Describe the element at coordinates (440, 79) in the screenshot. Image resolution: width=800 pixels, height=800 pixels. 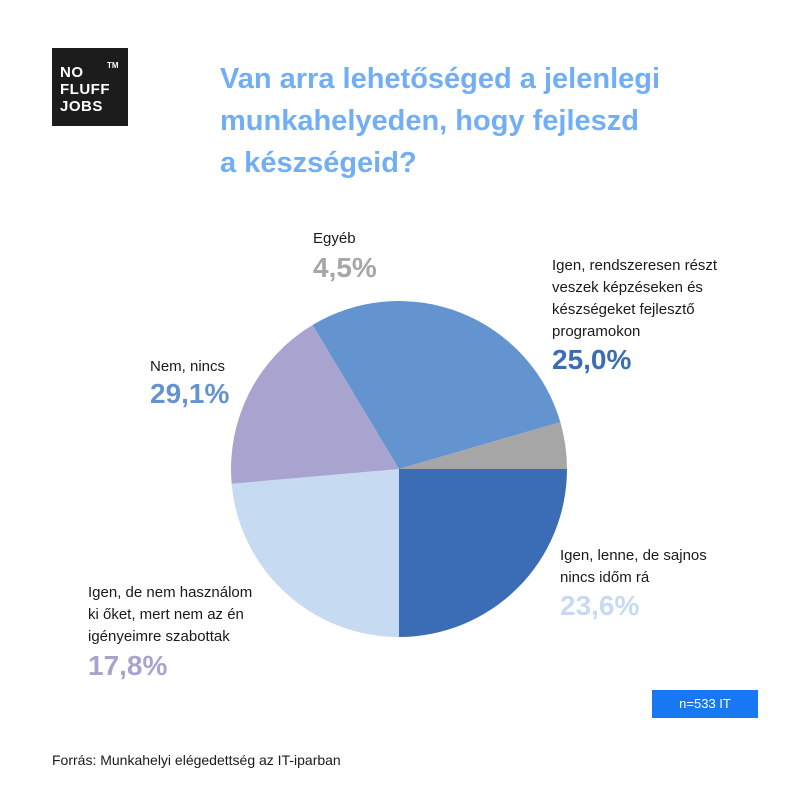
I see `title-line-1: Van arra lehetőséged a jelenlegi` at that location.